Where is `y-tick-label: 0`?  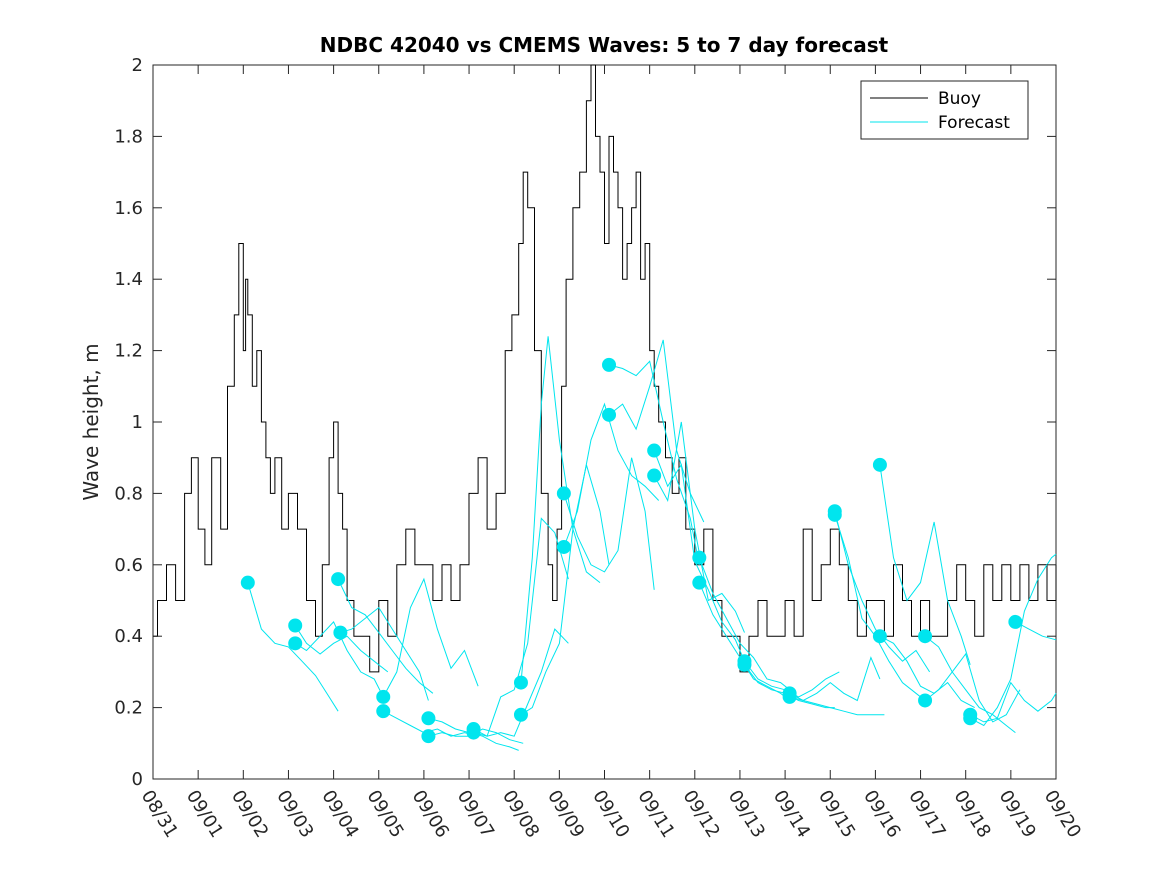
y-tick-label: 0 is located at coordinates (137, 779).